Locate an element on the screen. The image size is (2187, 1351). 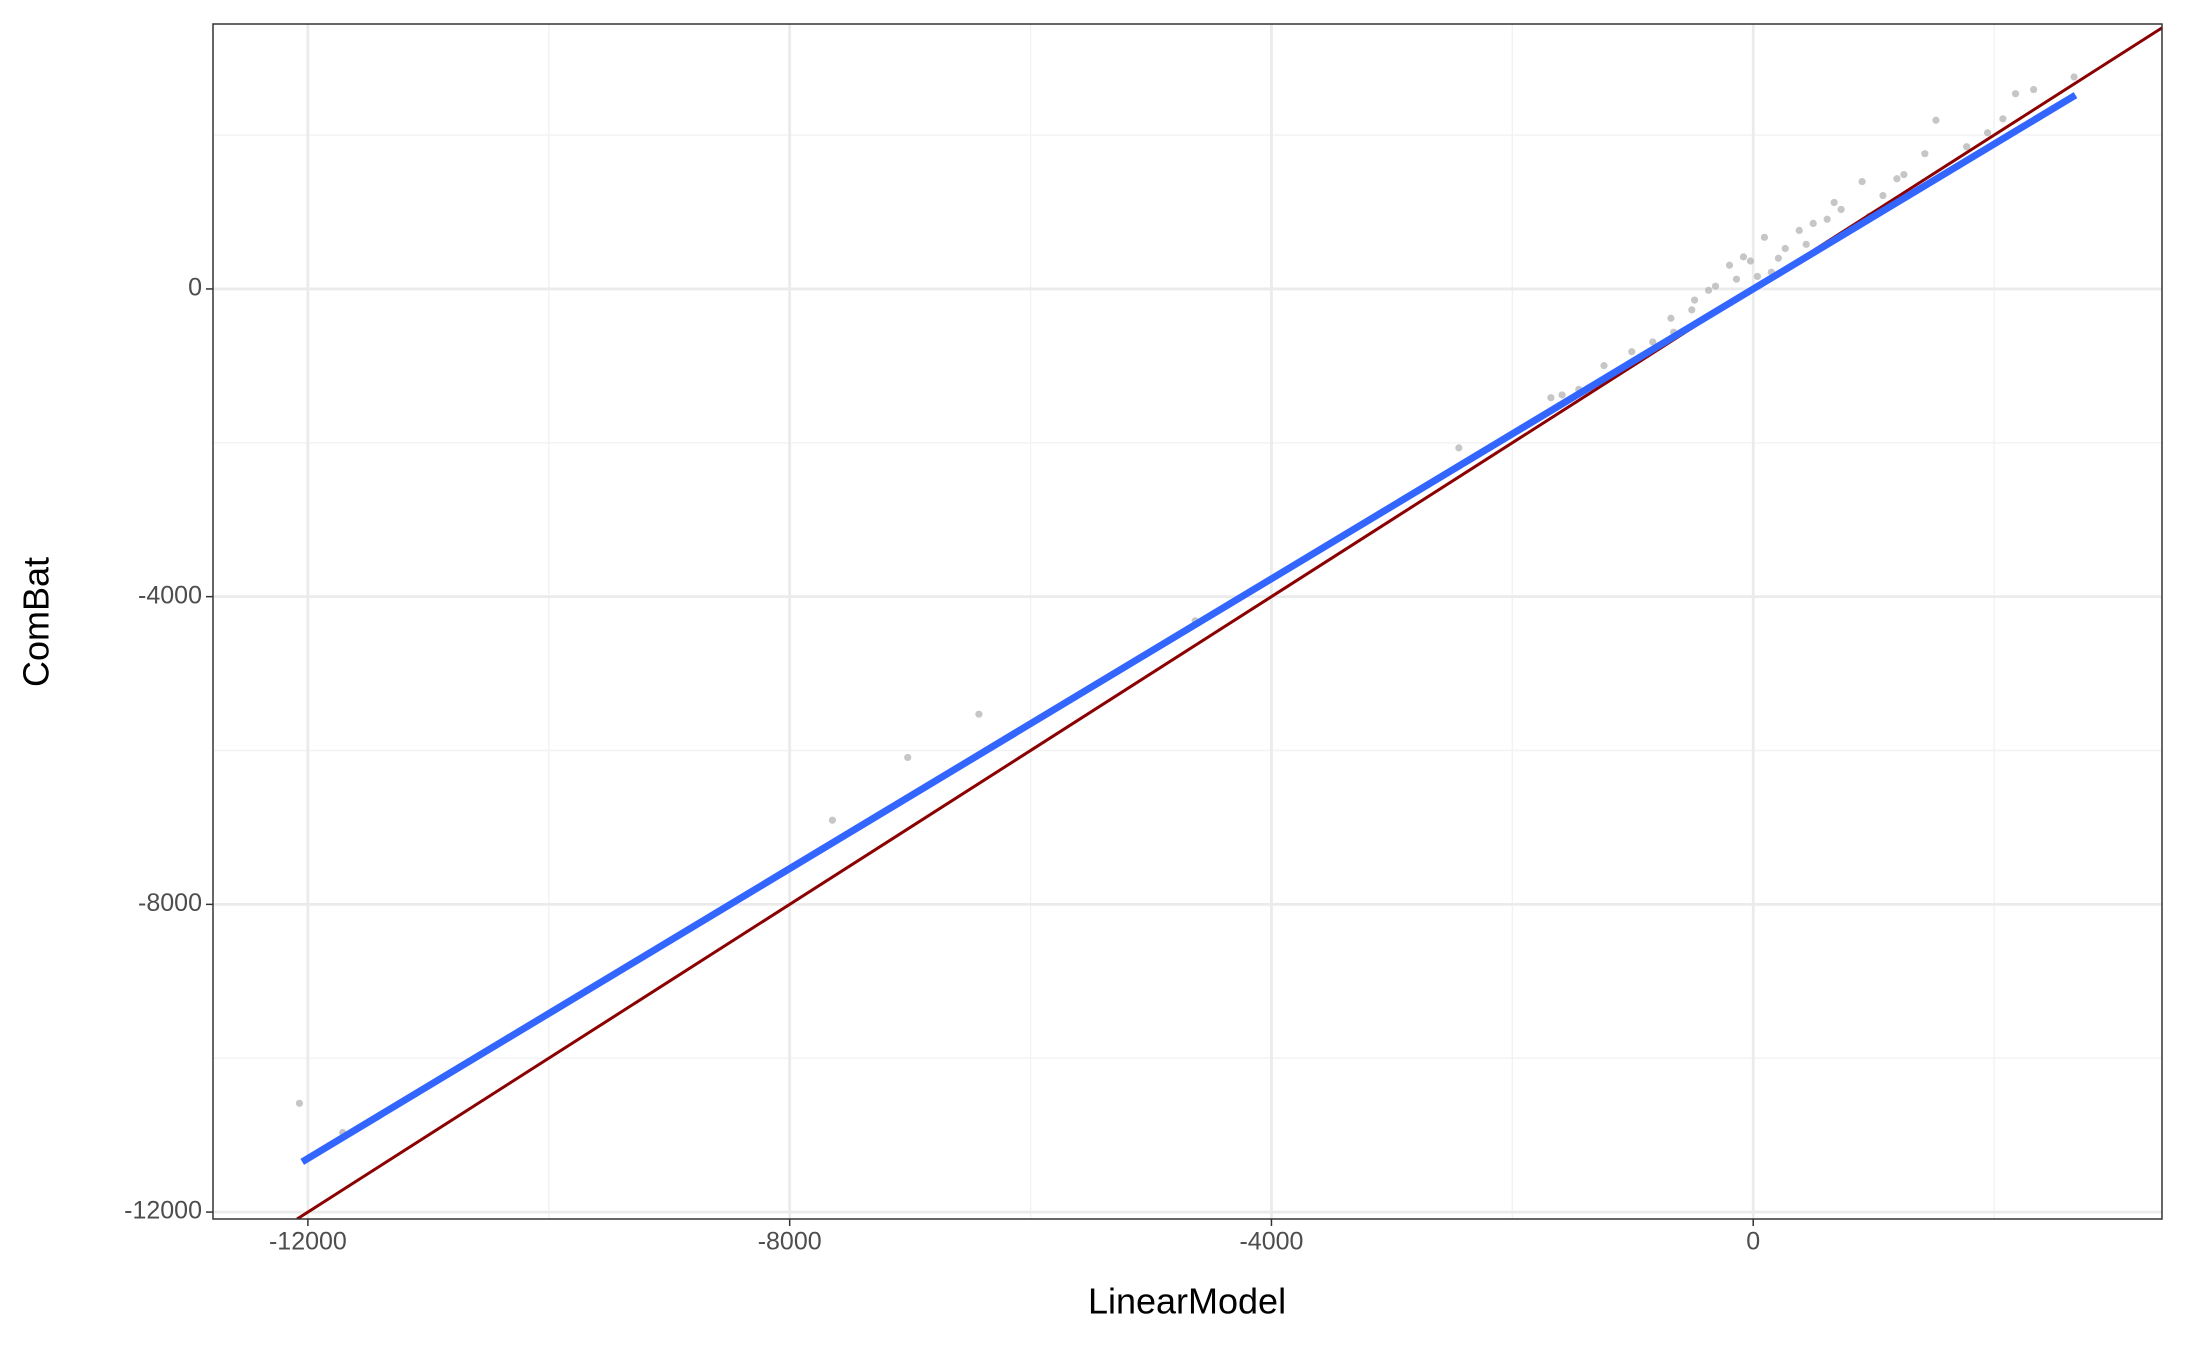
y-axis-title: ComBat is located at coordinates (36, 622).